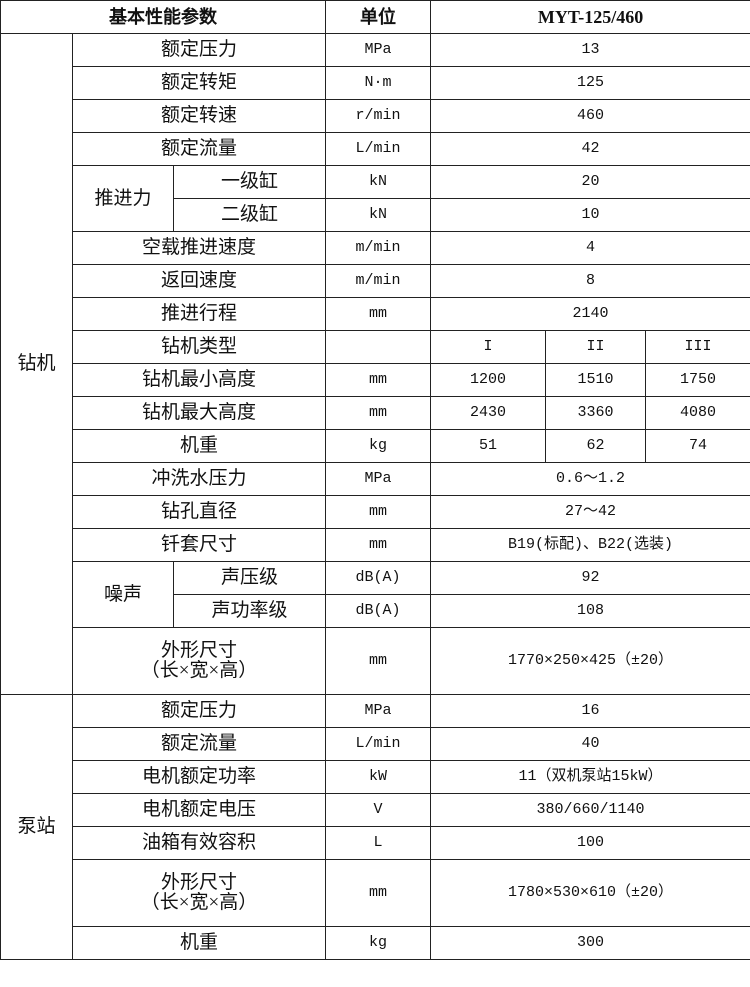 This screenshot has width=750, height=987. I want to click on value-cell: II, so click(596, 347).